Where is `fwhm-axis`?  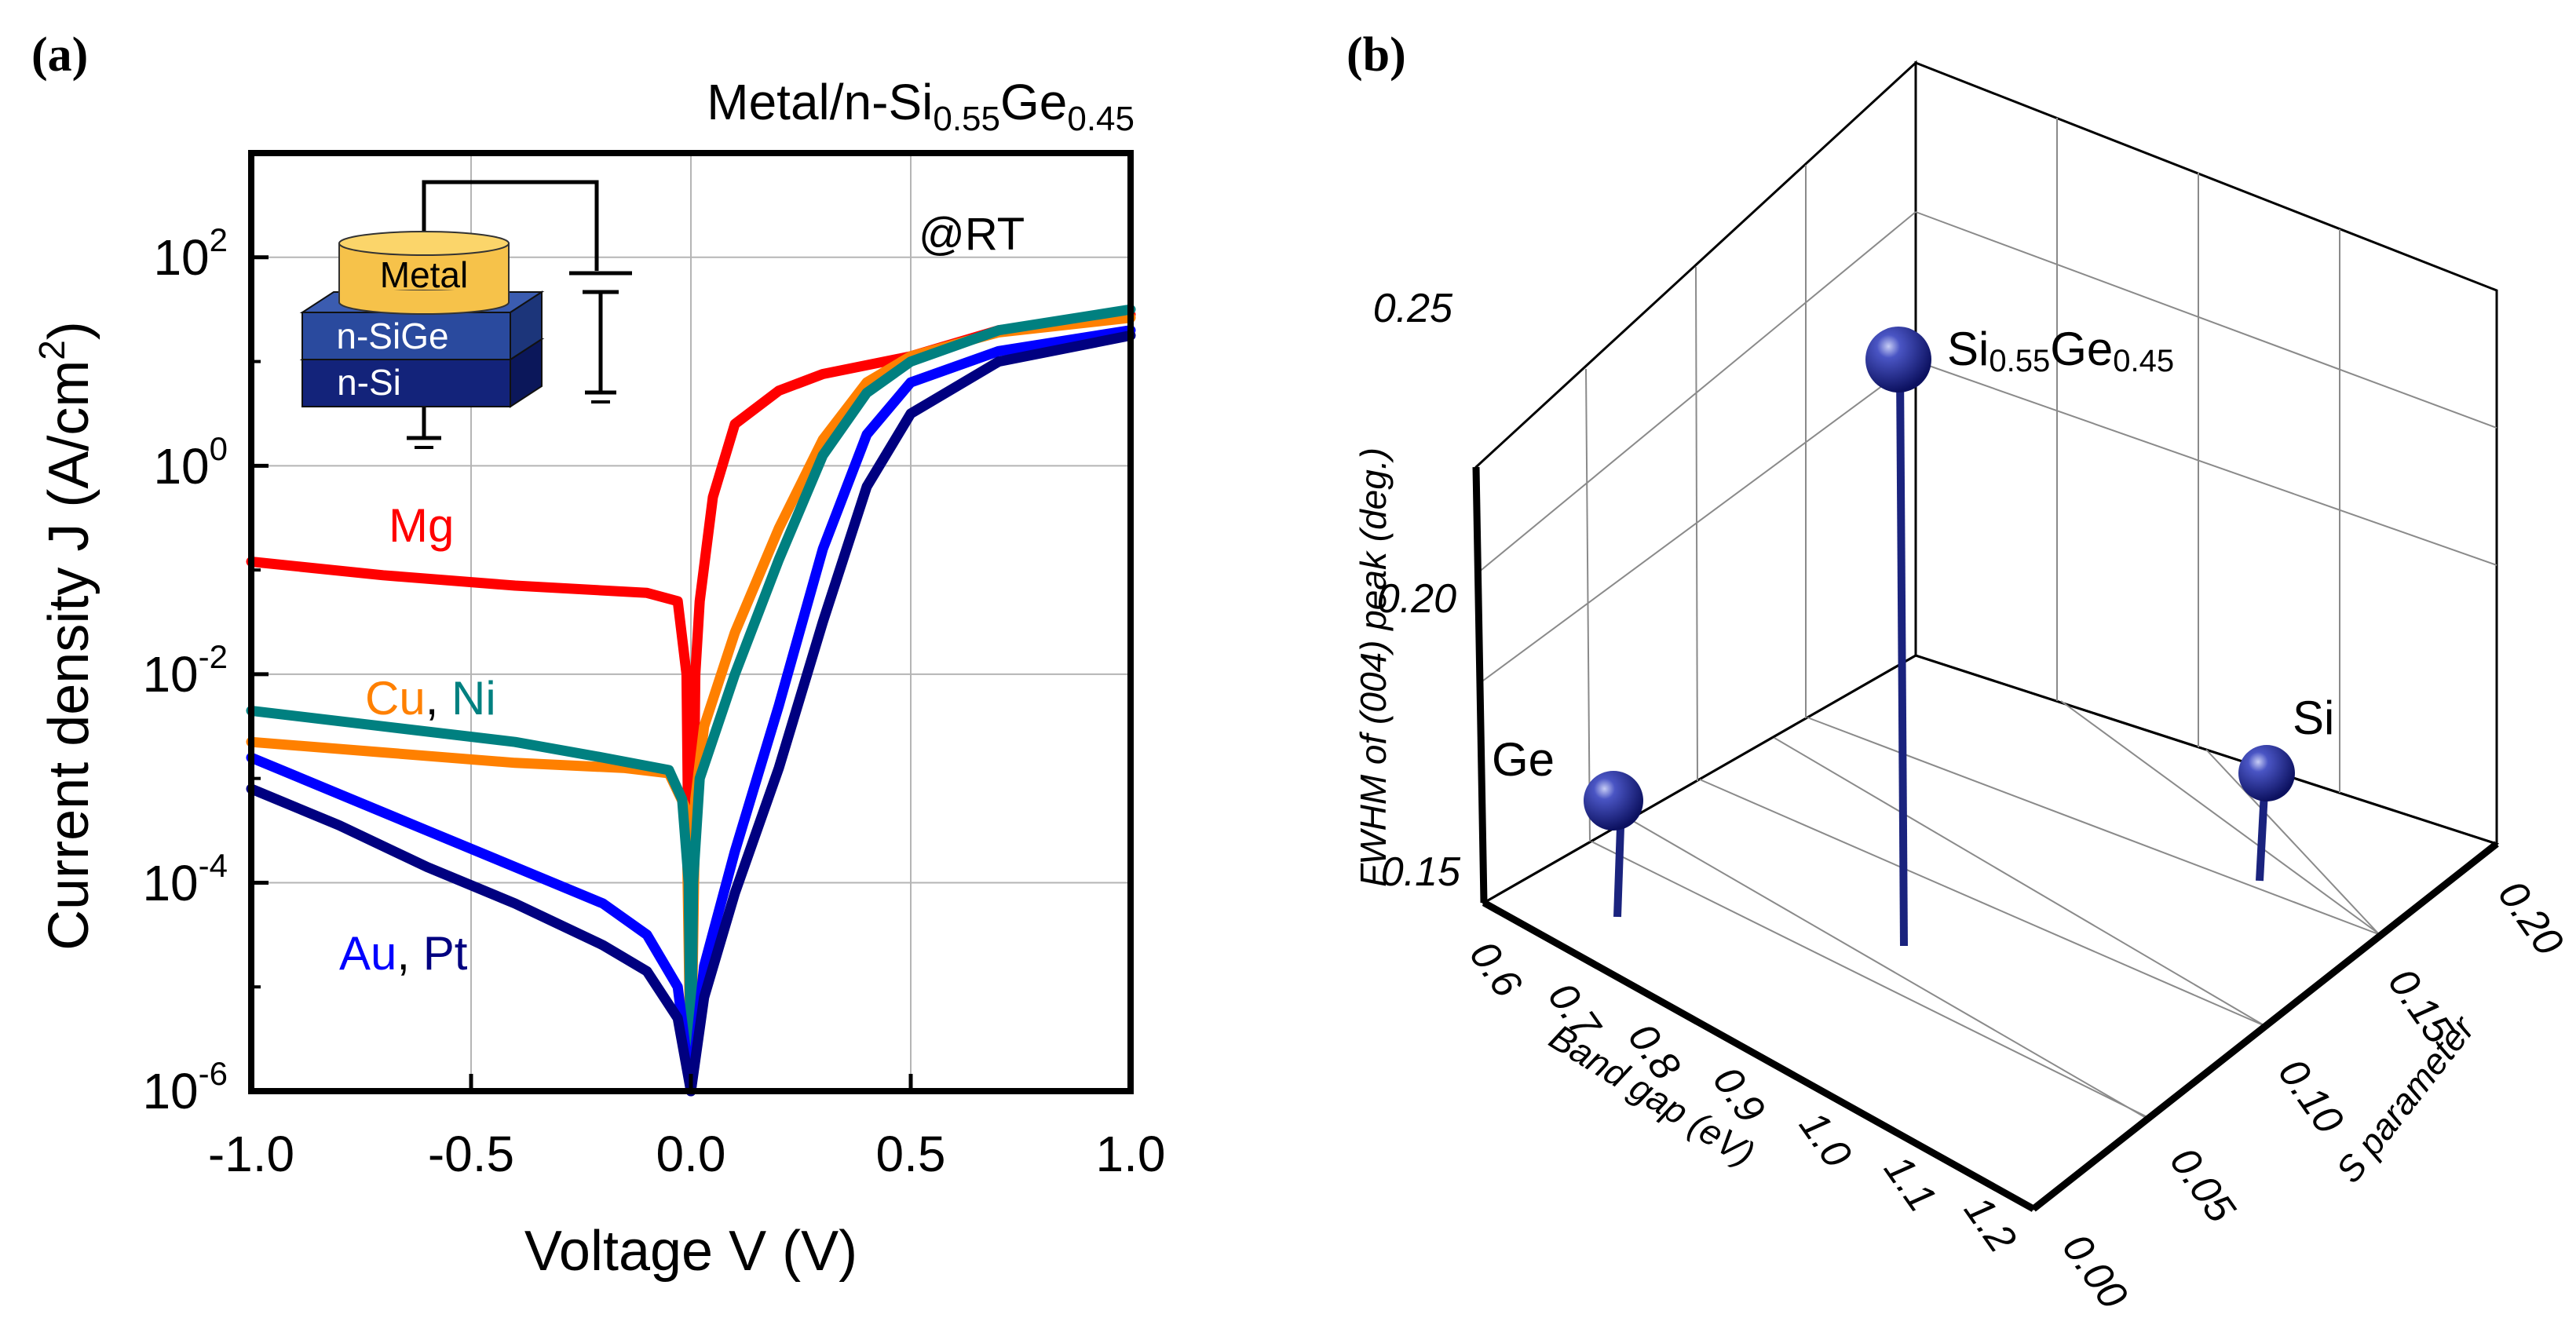
fwhm-axis is located at coordinates (1480, 685).